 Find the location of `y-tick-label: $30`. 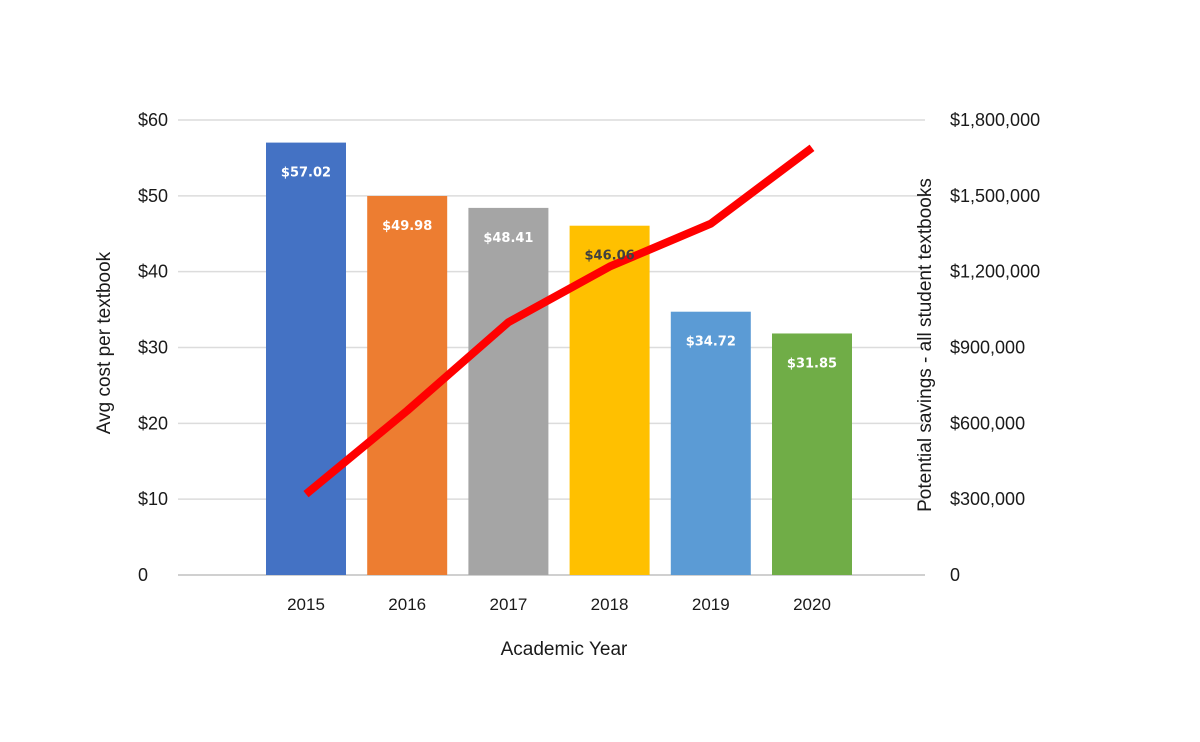

y-tick-label: $30 is located at coordinates (153, 348).